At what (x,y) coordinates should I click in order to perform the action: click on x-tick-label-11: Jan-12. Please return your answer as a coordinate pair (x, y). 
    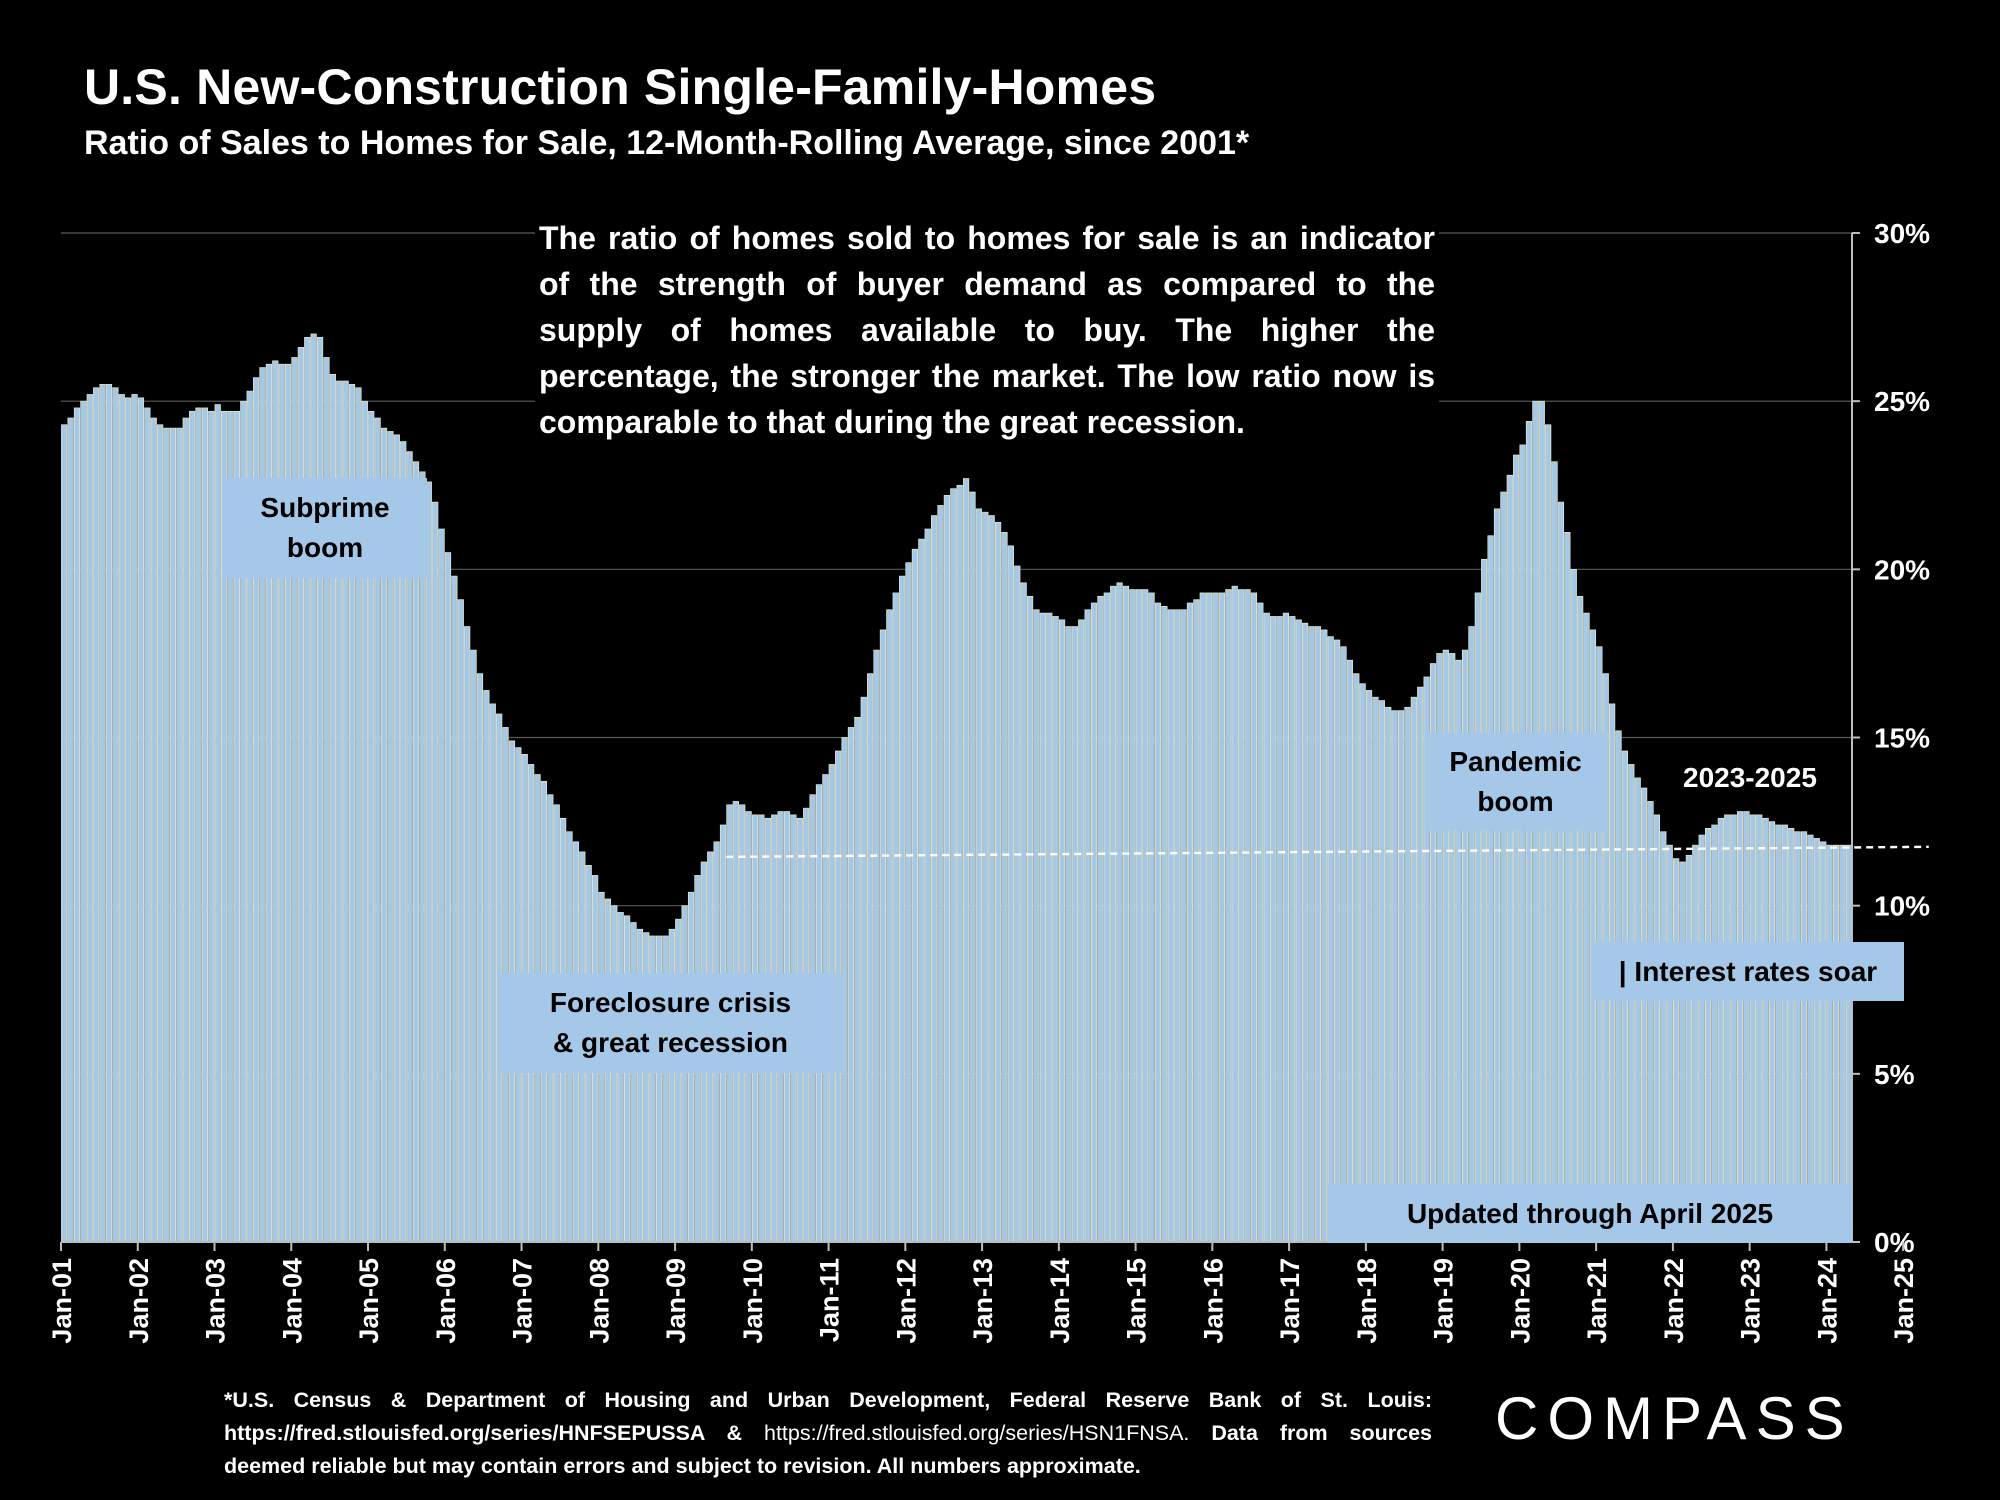
    Looking at the image, I should click on (906, 1301).